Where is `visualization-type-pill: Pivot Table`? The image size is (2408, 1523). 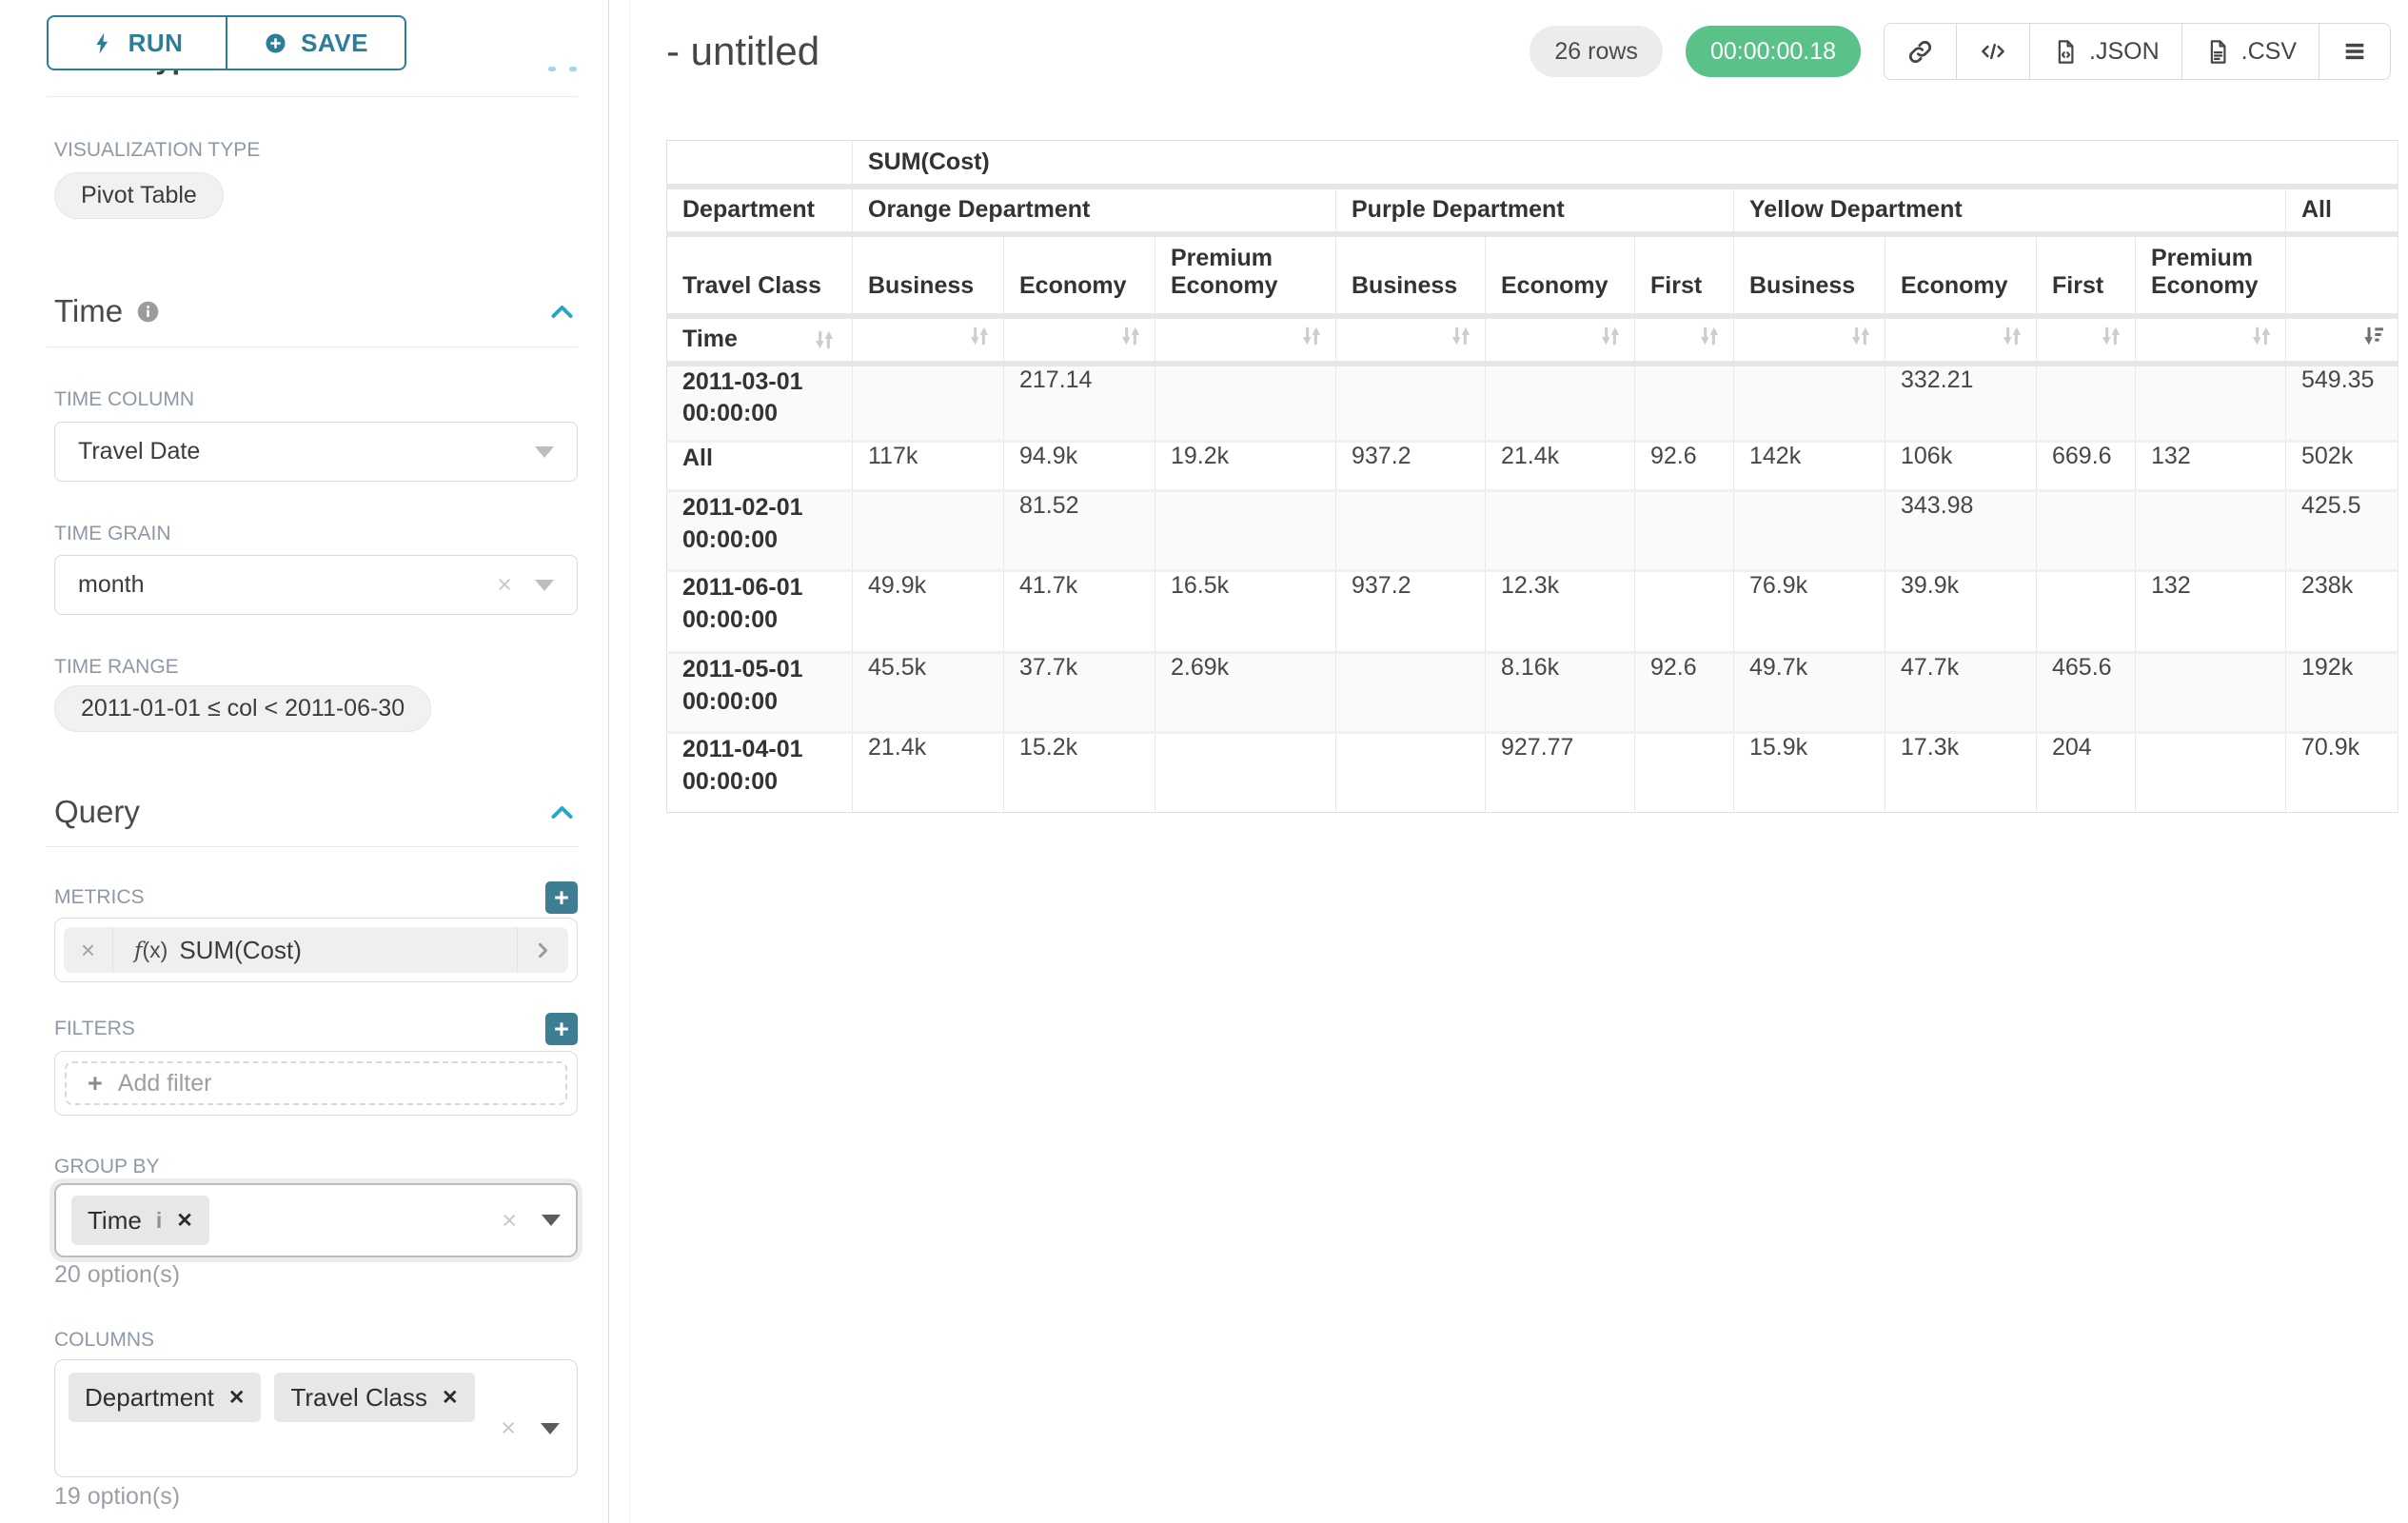
visualization-type-pill: Pivot Table is located at coordinates (139, 196).